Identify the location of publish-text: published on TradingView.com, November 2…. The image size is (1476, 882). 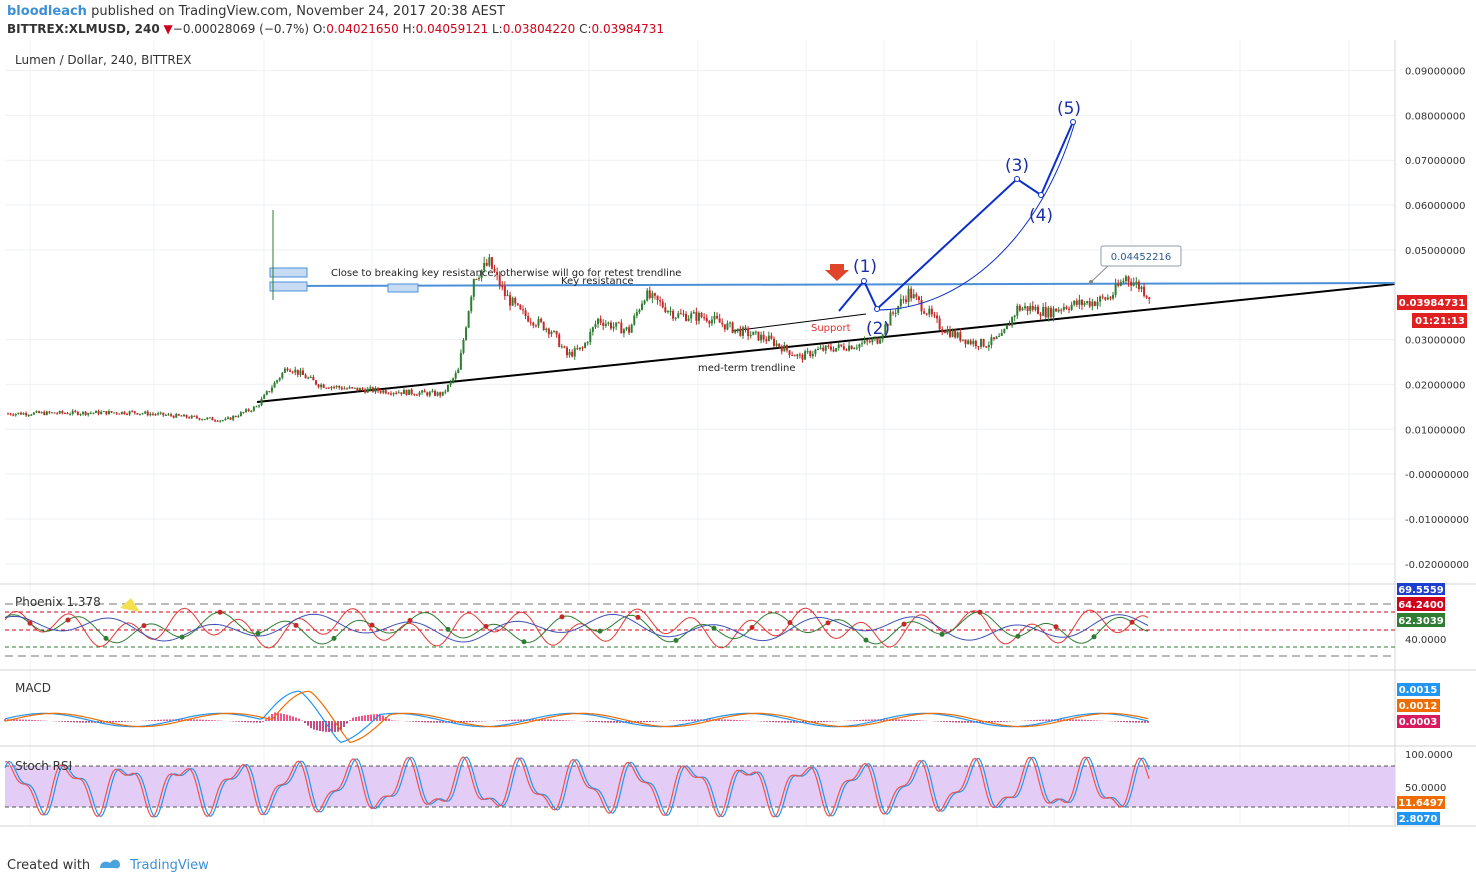
(298, 11).